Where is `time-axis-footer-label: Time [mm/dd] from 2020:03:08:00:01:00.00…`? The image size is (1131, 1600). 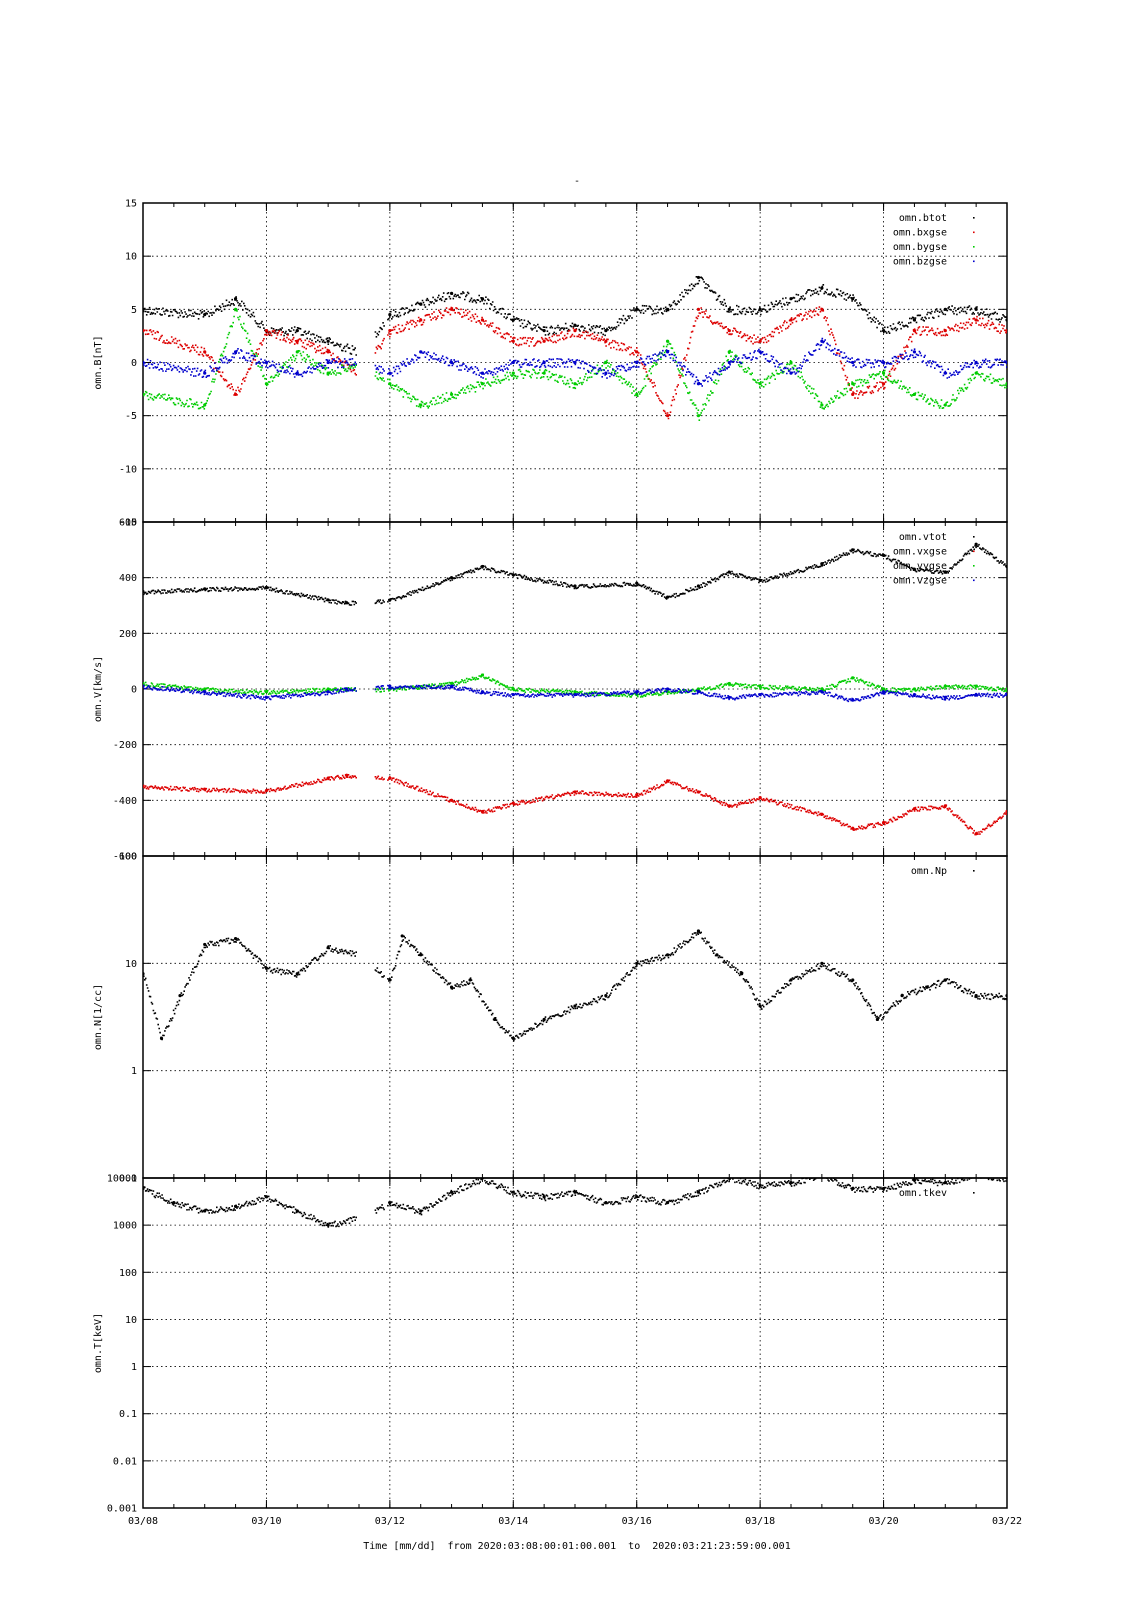
time-axis-footer-label: Time [mm/dd] from 2020:03:08:00:01:00.00… is located at coordinates (576, 1546).